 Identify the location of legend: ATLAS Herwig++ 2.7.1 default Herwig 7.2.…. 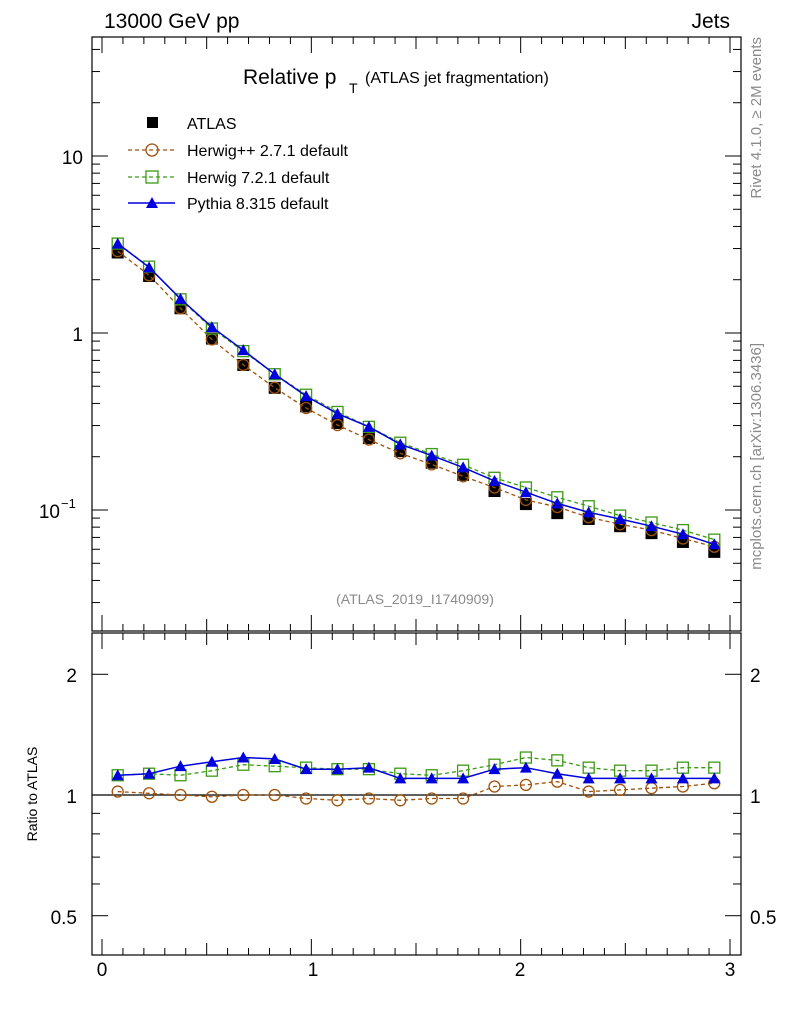
(238, 164).